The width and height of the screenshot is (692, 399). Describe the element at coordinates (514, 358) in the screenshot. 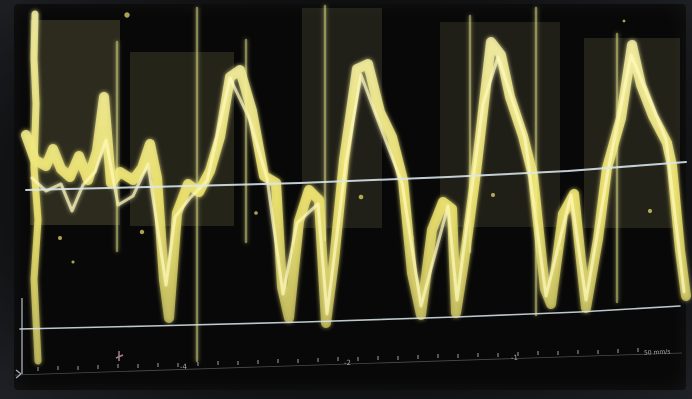

I see `time-scale-label-neg1: -1` at that location.